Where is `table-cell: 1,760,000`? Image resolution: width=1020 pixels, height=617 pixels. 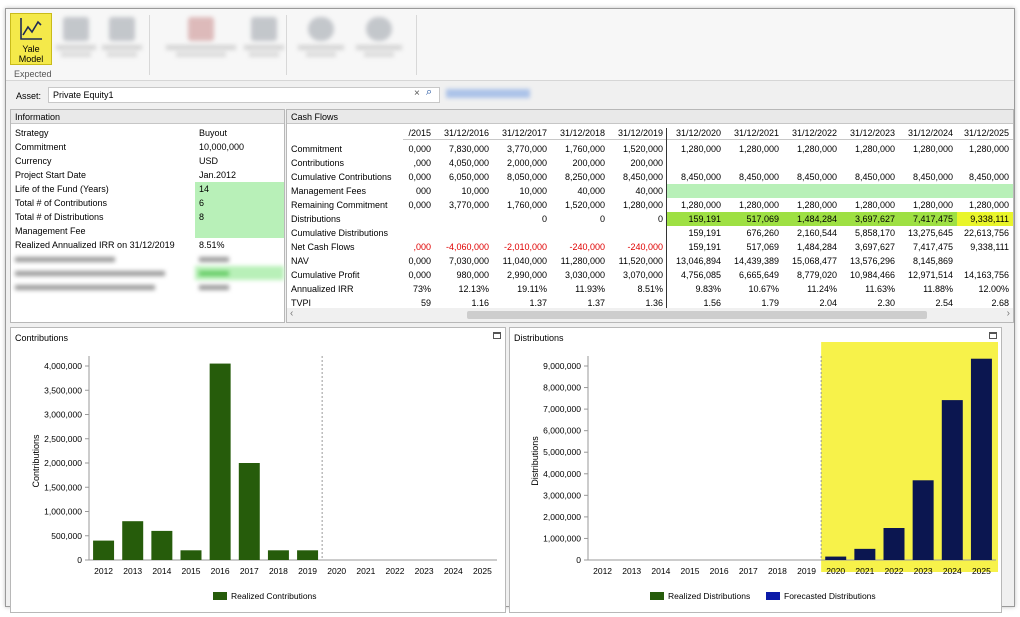 table-cell: 1,760,000 is located at coordinates (584, 149).